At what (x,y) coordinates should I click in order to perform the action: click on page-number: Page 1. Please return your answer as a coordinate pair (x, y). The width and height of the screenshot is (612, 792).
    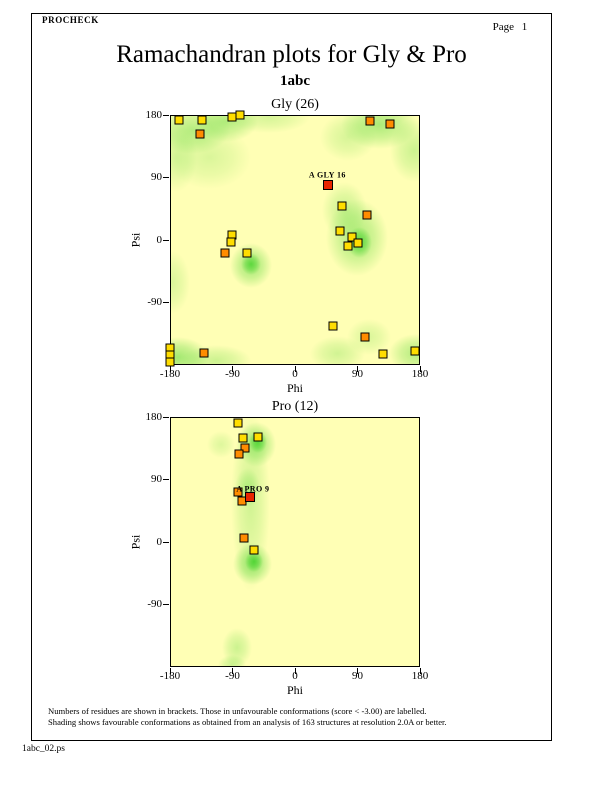
    Looking at the image, I should click on (510, 27).